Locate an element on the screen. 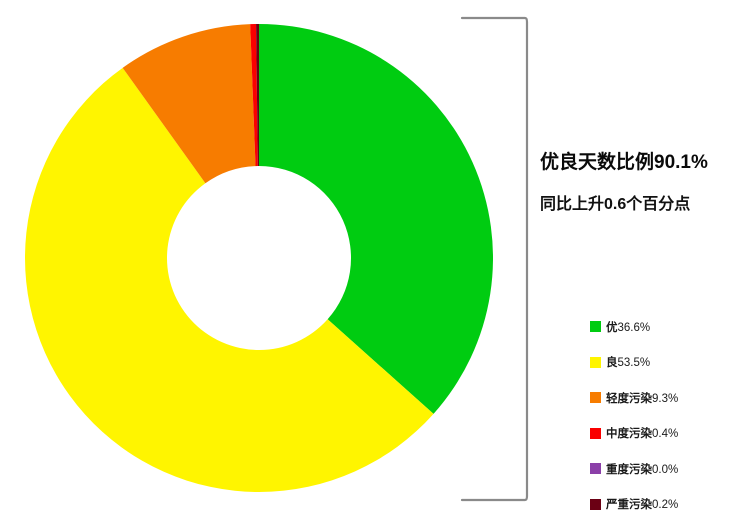 The image size is (750, 522). legend-label-name: 轻度污染 is located at coordinates (629, 398).